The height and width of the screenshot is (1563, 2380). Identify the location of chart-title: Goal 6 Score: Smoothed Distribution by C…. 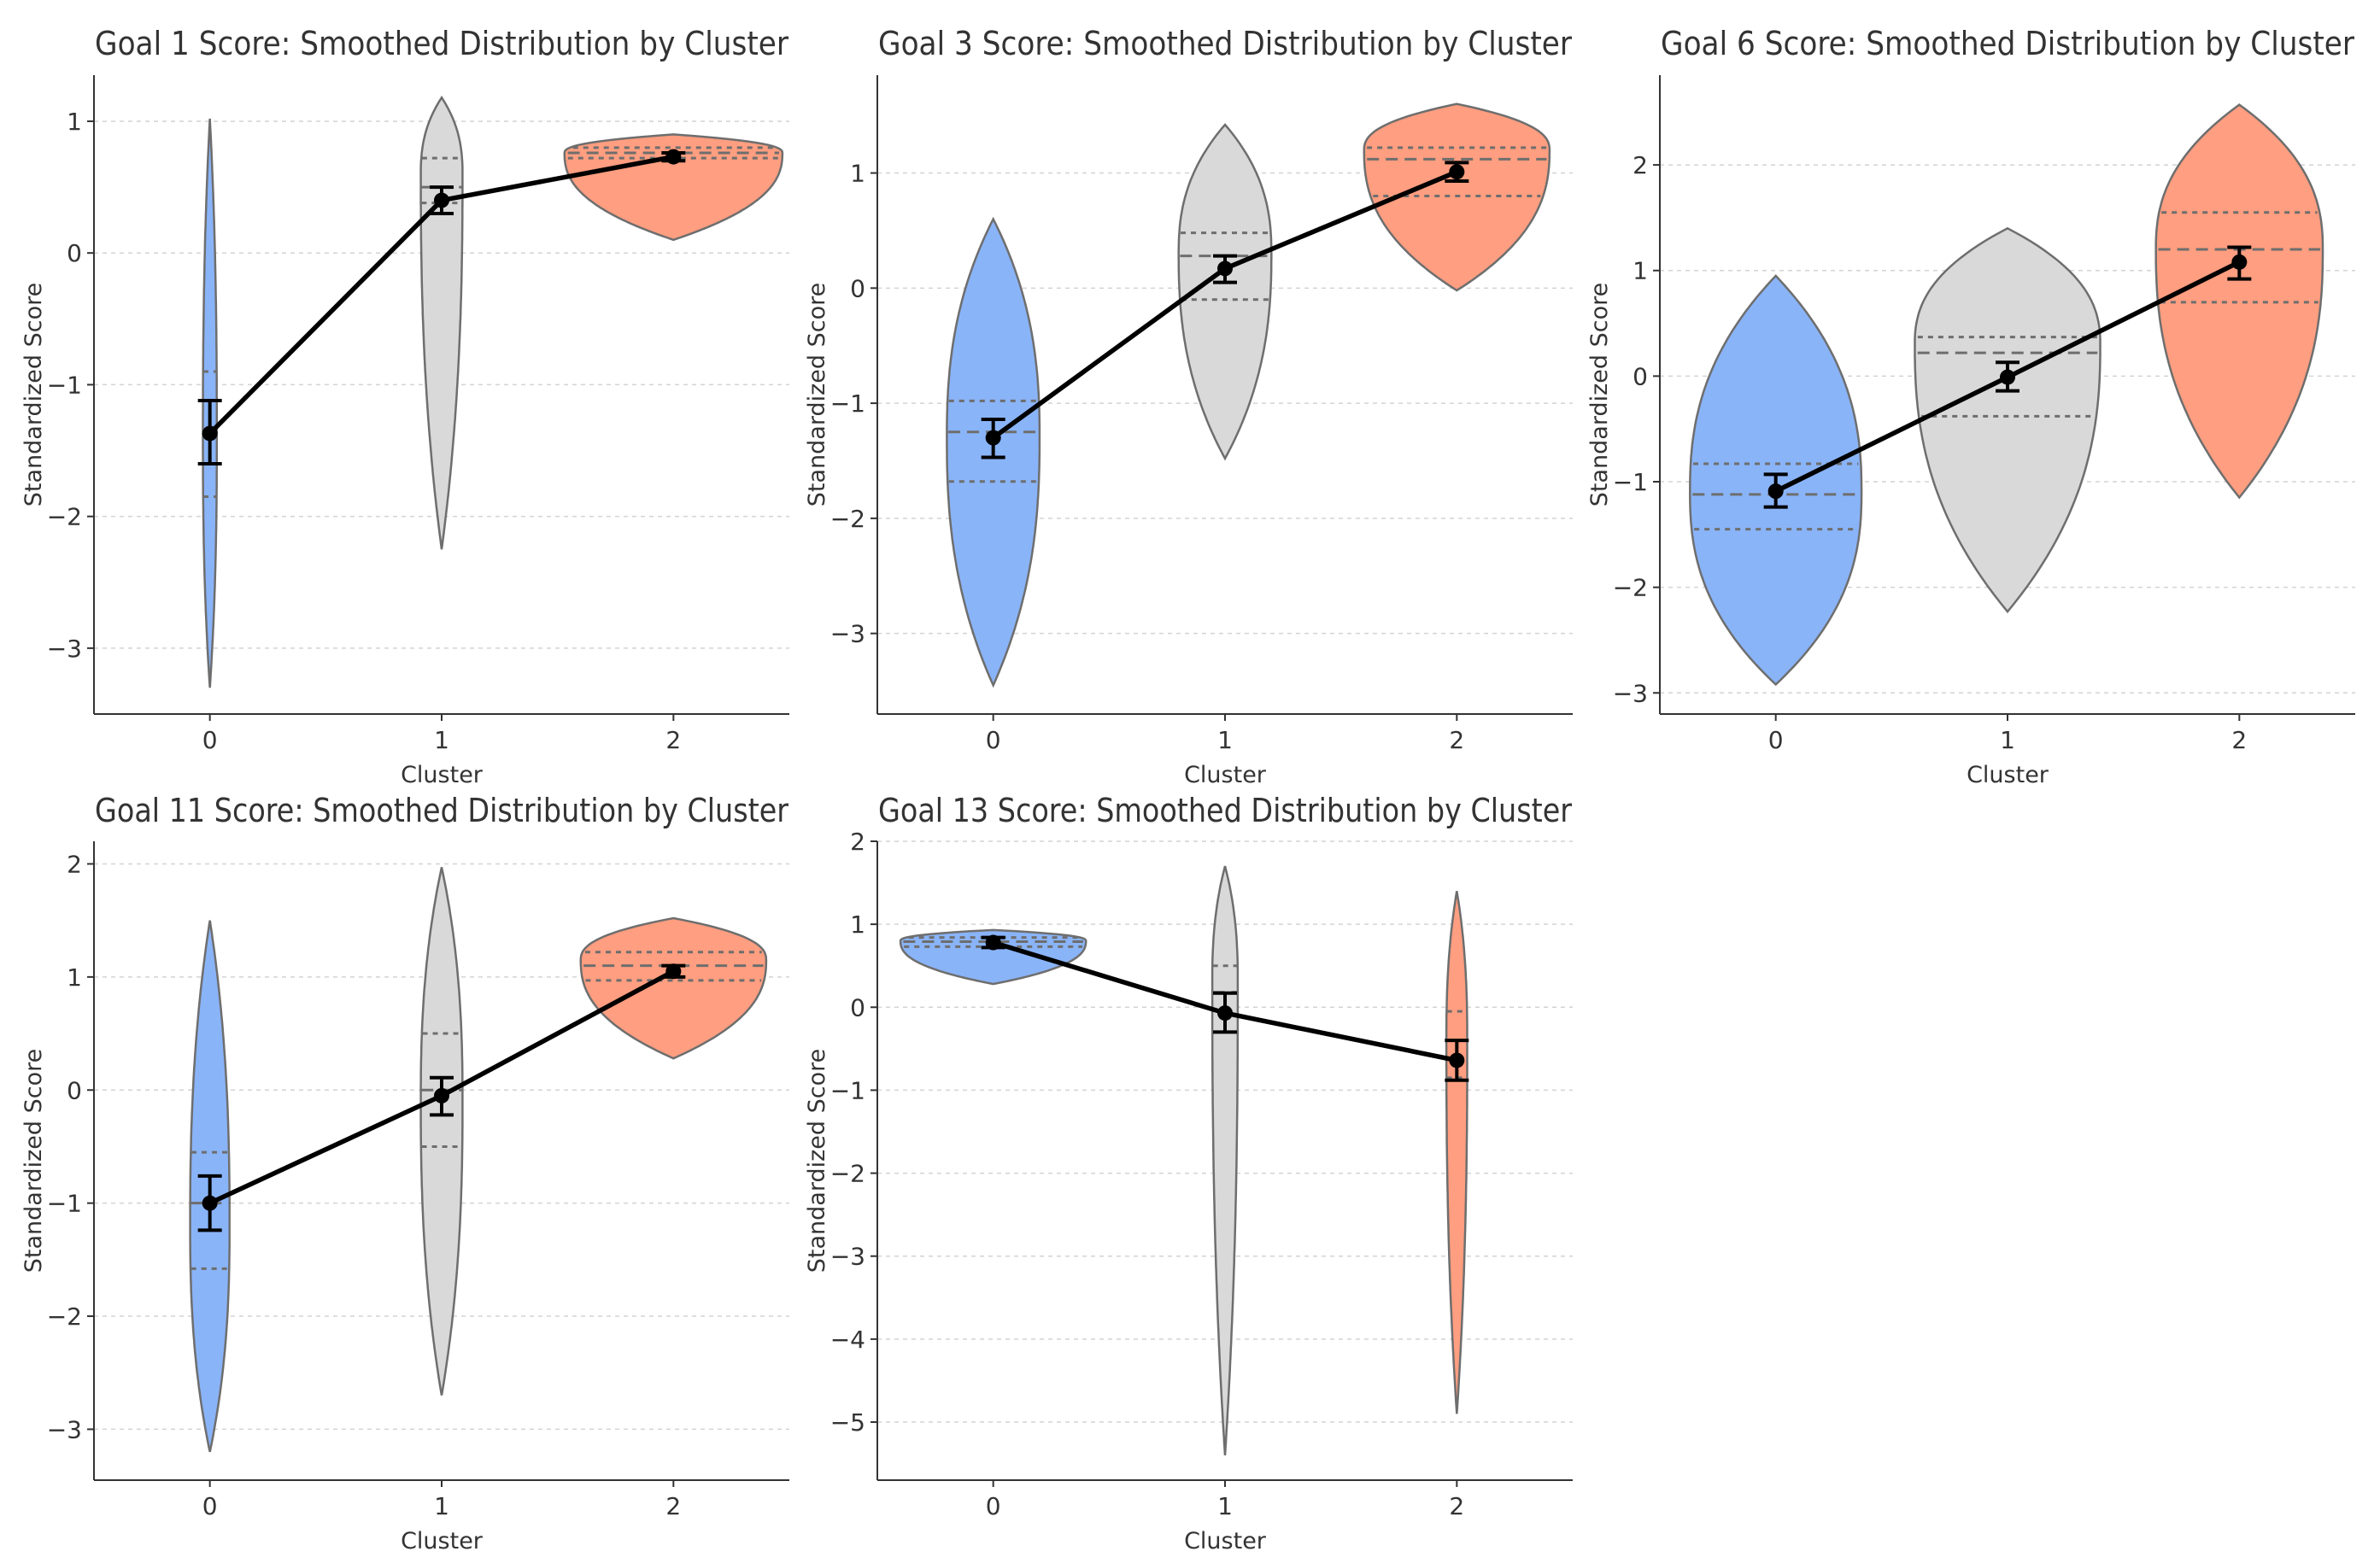
(2008, 44).